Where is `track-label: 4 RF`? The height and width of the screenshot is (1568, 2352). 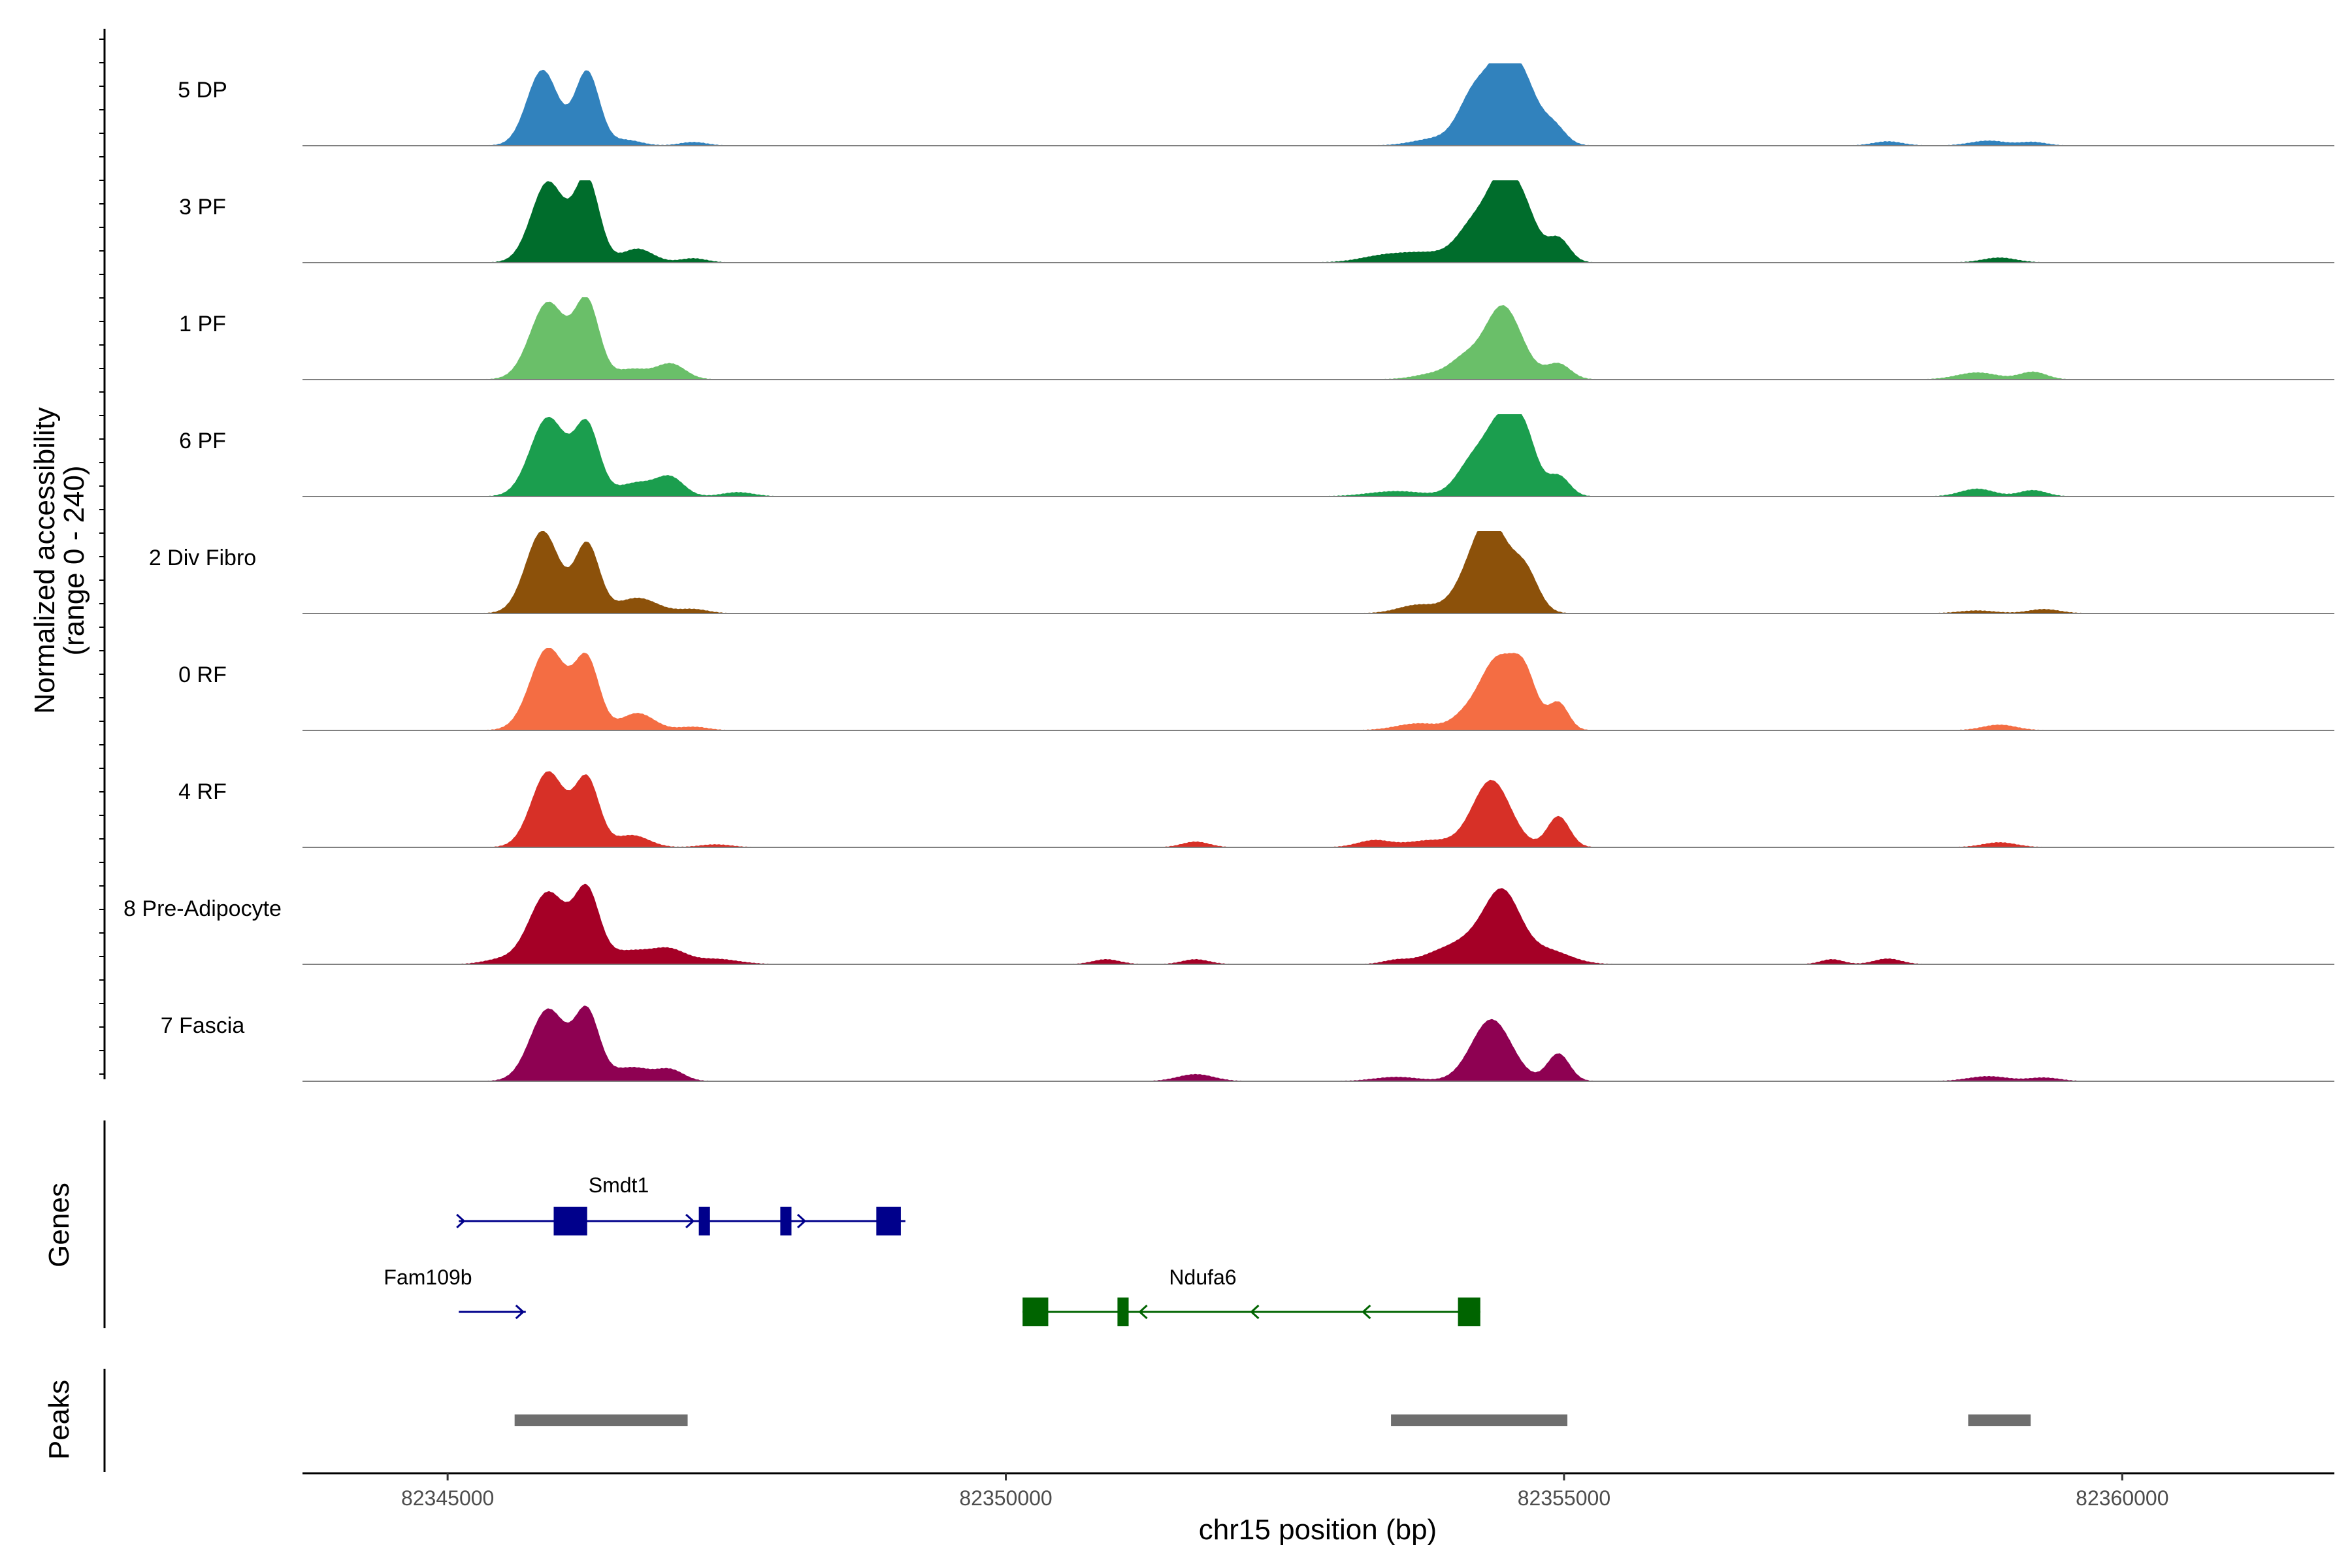 track-label: 4 RF is located at coordinates (202, 791).